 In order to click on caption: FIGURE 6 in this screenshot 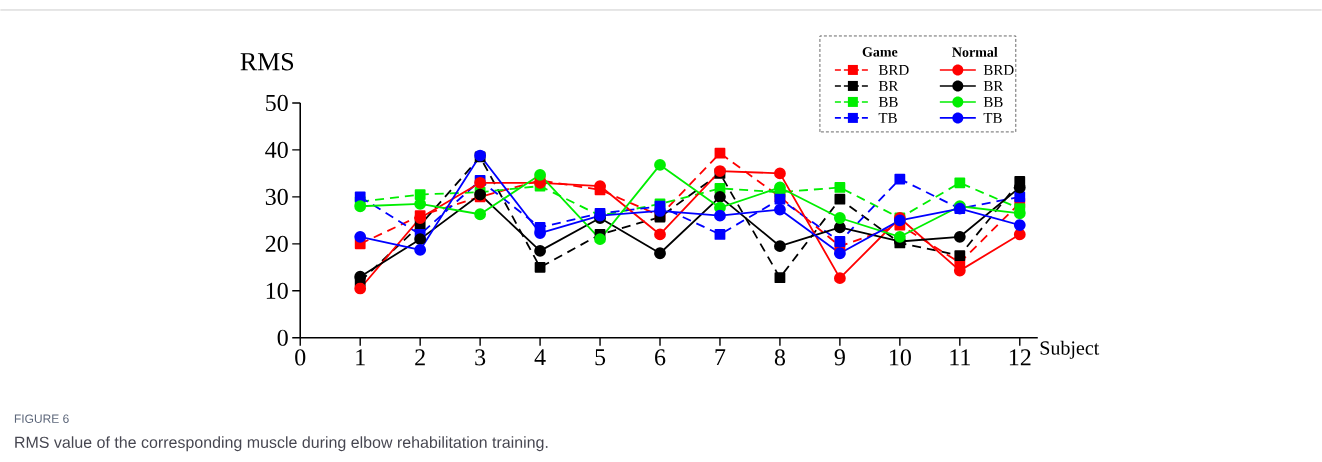, I will do `click(41, 419)`.